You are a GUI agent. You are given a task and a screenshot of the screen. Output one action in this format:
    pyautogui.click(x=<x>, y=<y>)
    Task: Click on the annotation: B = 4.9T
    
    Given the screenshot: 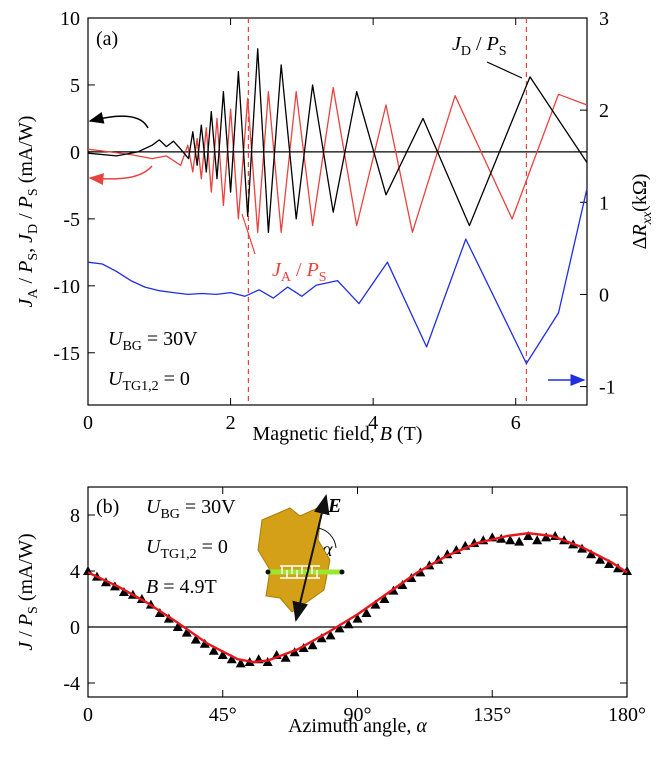 What is the action you would take?
    pyautogui.click(x=181, y=587)
    